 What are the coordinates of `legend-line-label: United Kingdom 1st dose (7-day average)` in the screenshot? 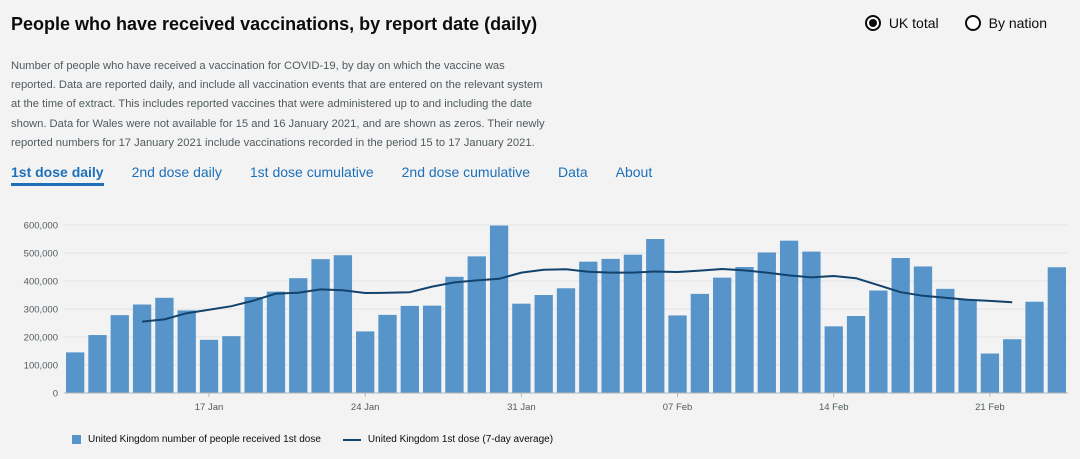 It's located at (460, 439).